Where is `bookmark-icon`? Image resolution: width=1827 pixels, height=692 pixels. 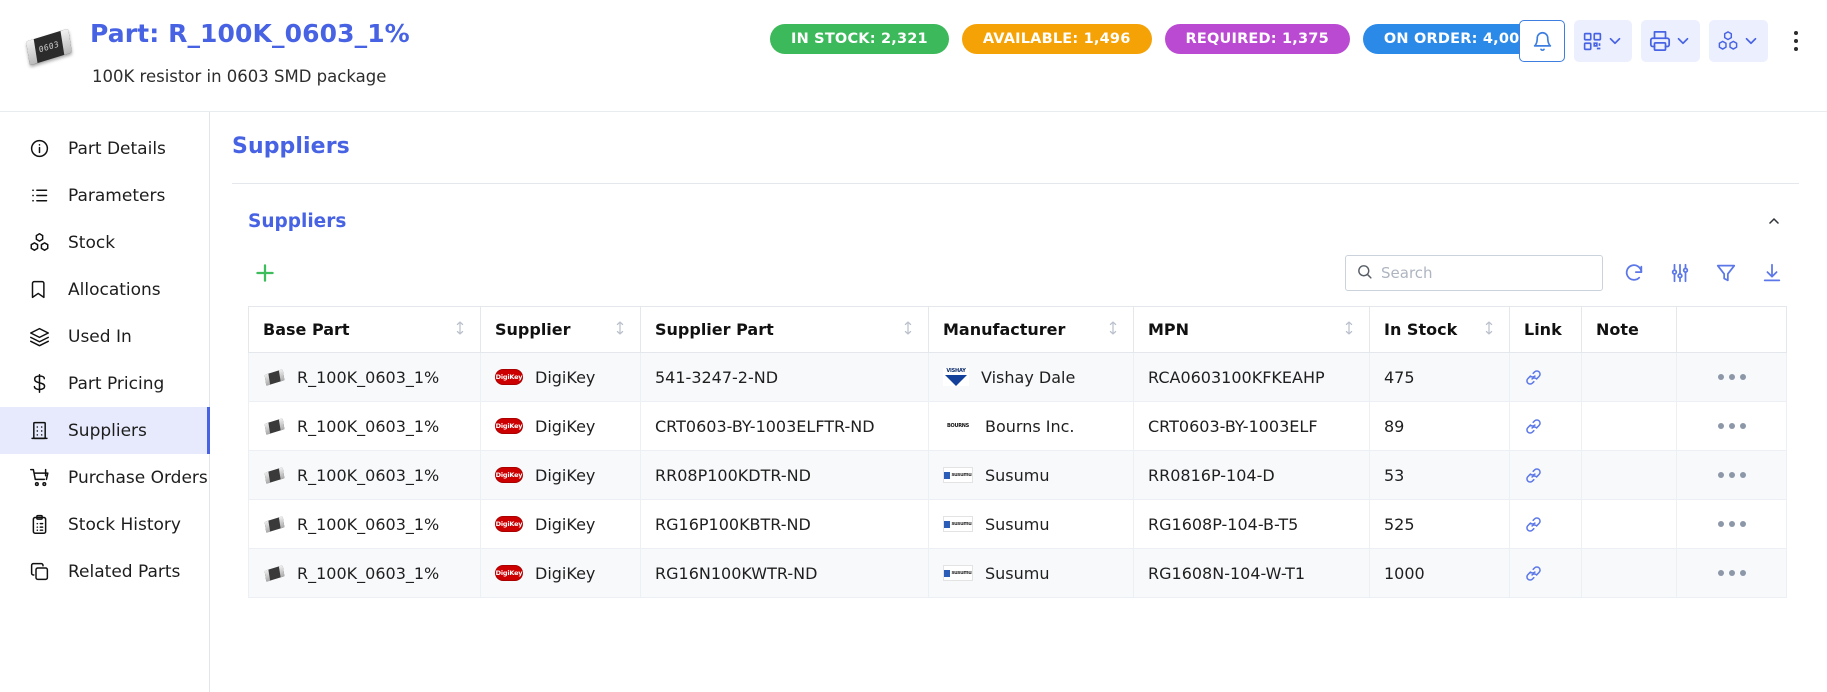
bookmark-icon is located at coordinates (39, 290).